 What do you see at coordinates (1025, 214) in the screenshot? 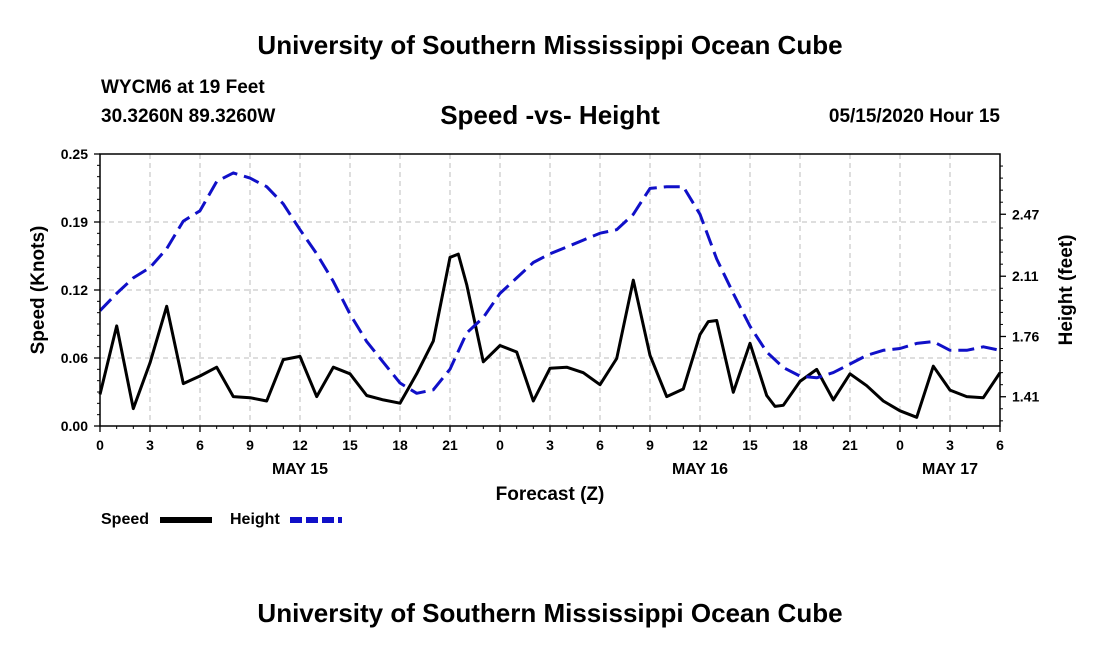
I see `y-right-tick-label: 2.47` at bounding box center [1025, 214].